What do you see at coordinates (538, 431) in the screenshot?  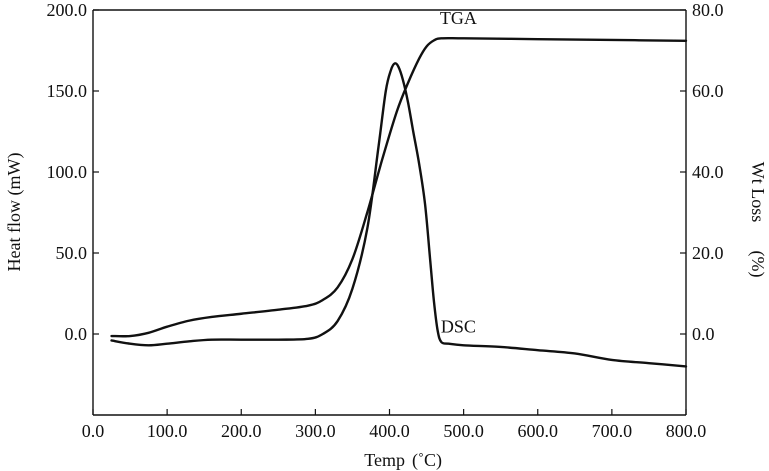 I see `x-tick-label: 600.0` at bounding box center [538, 431].